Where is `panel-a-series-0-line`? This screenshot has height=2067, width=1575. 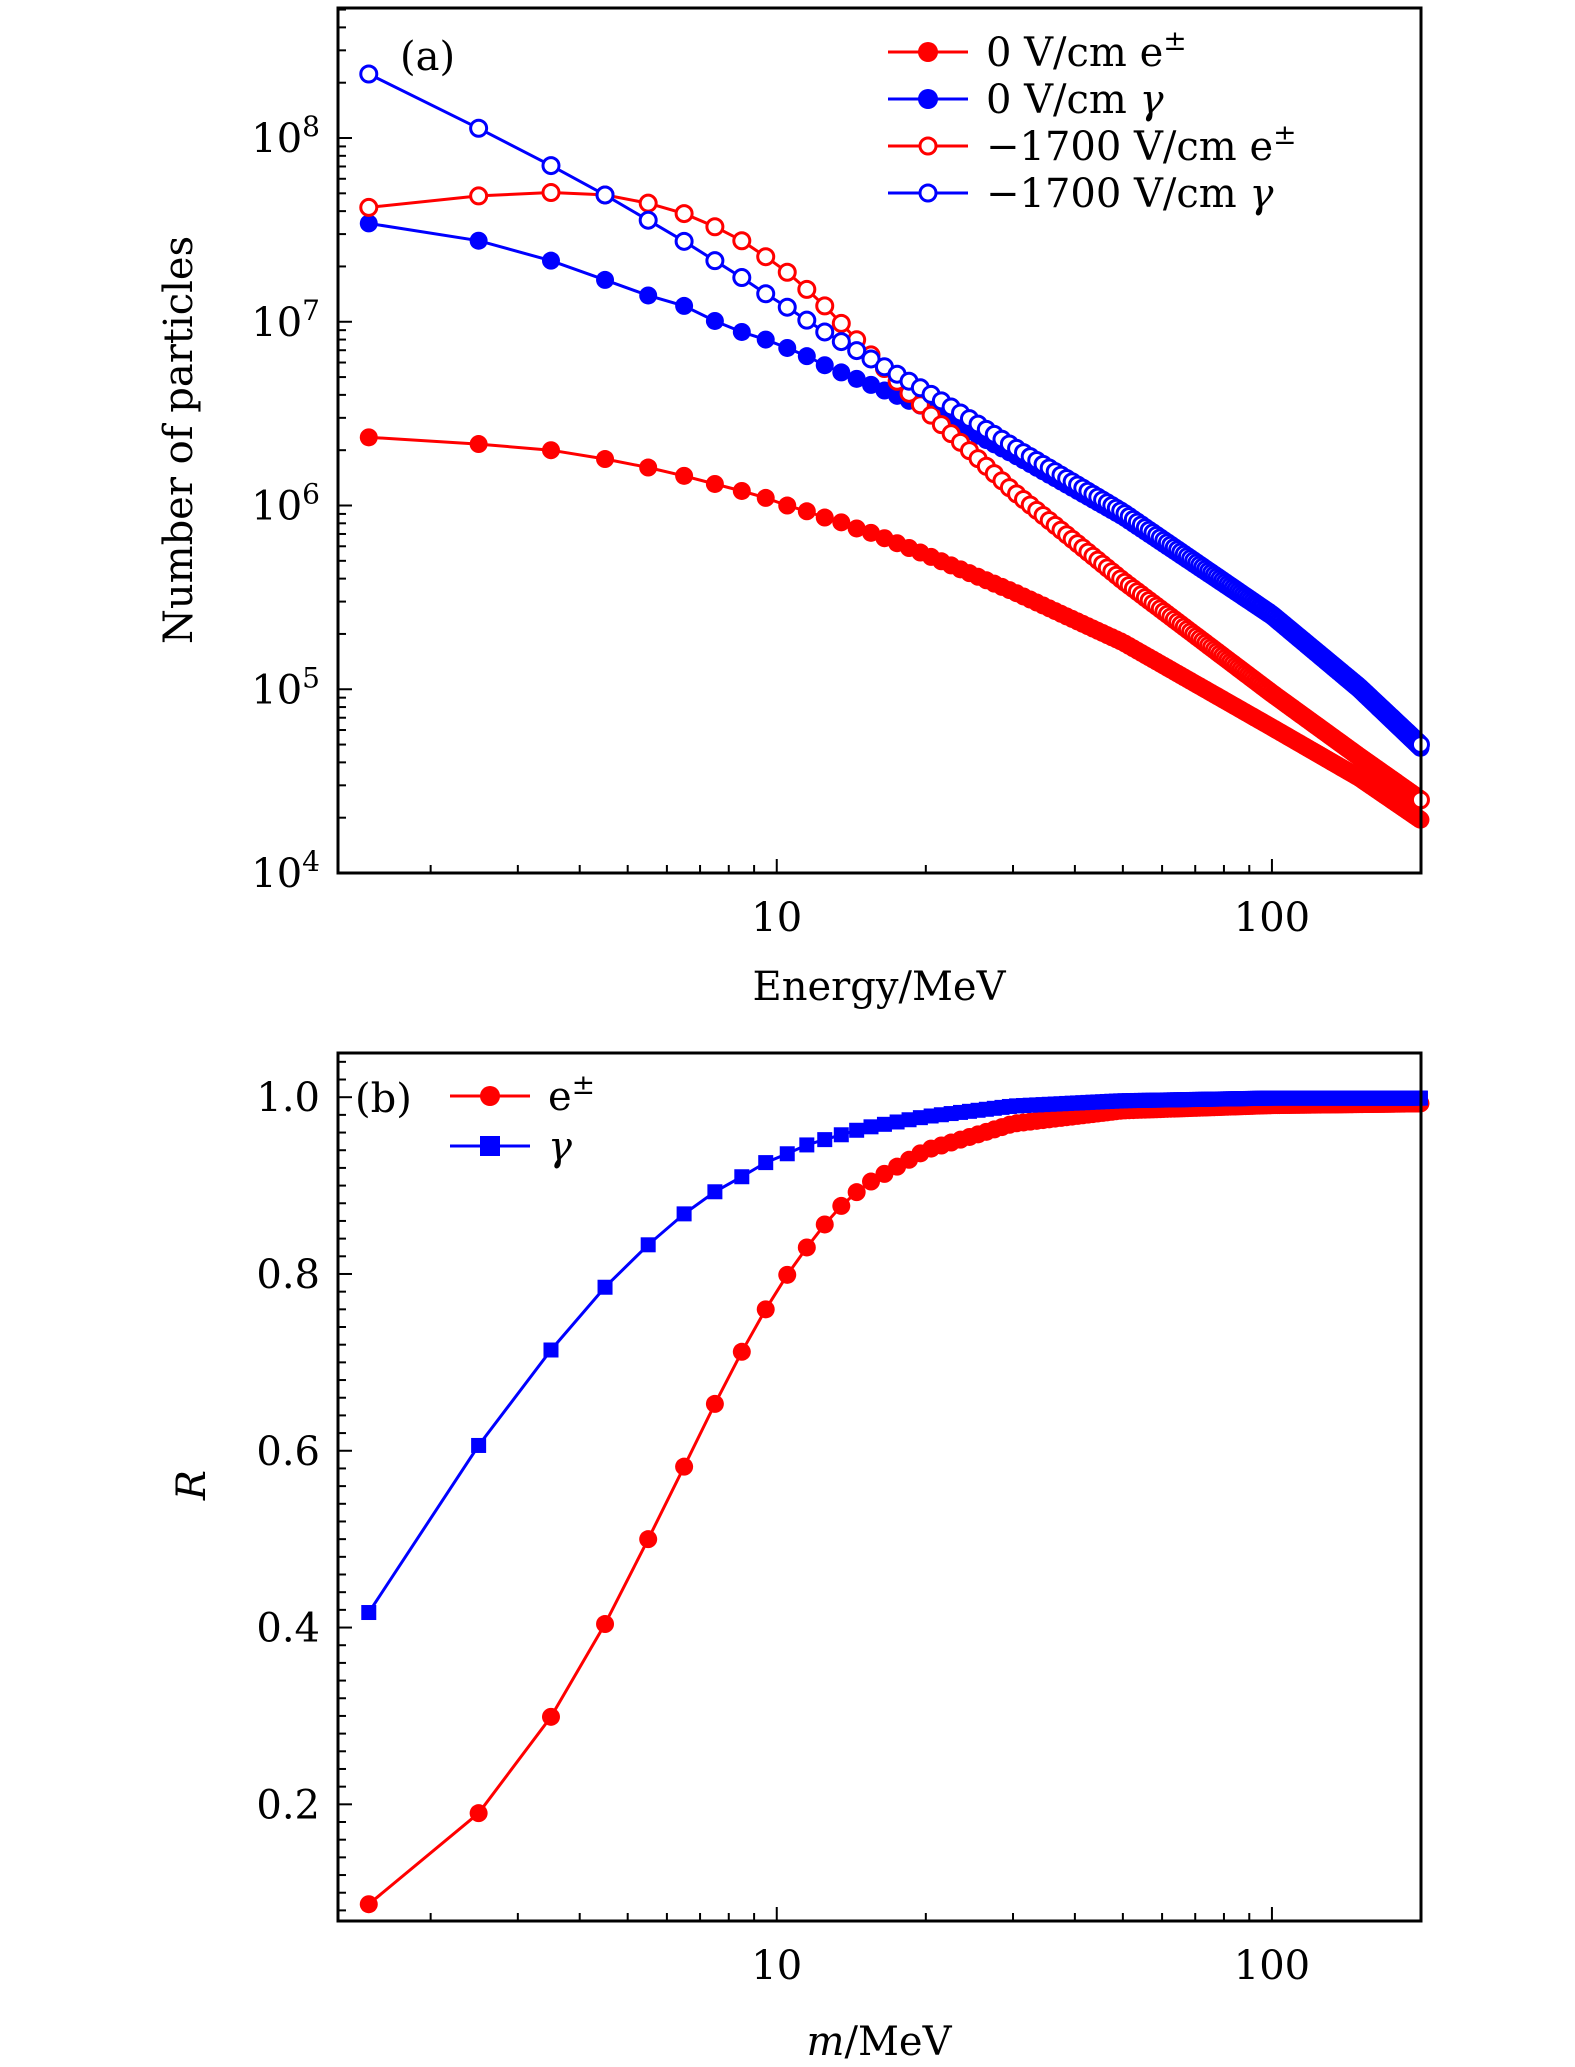 panel-a-series-0-line is located at coordinates (895, 628).